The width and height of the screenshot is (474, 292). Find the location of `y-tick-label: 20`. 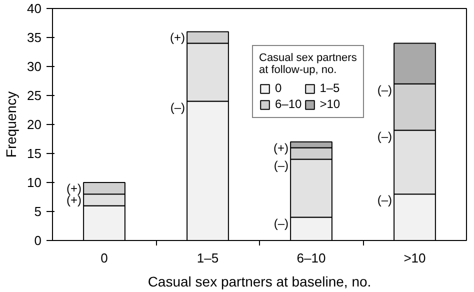

y-tick-label: 20 is located at coordinates (34, 124).